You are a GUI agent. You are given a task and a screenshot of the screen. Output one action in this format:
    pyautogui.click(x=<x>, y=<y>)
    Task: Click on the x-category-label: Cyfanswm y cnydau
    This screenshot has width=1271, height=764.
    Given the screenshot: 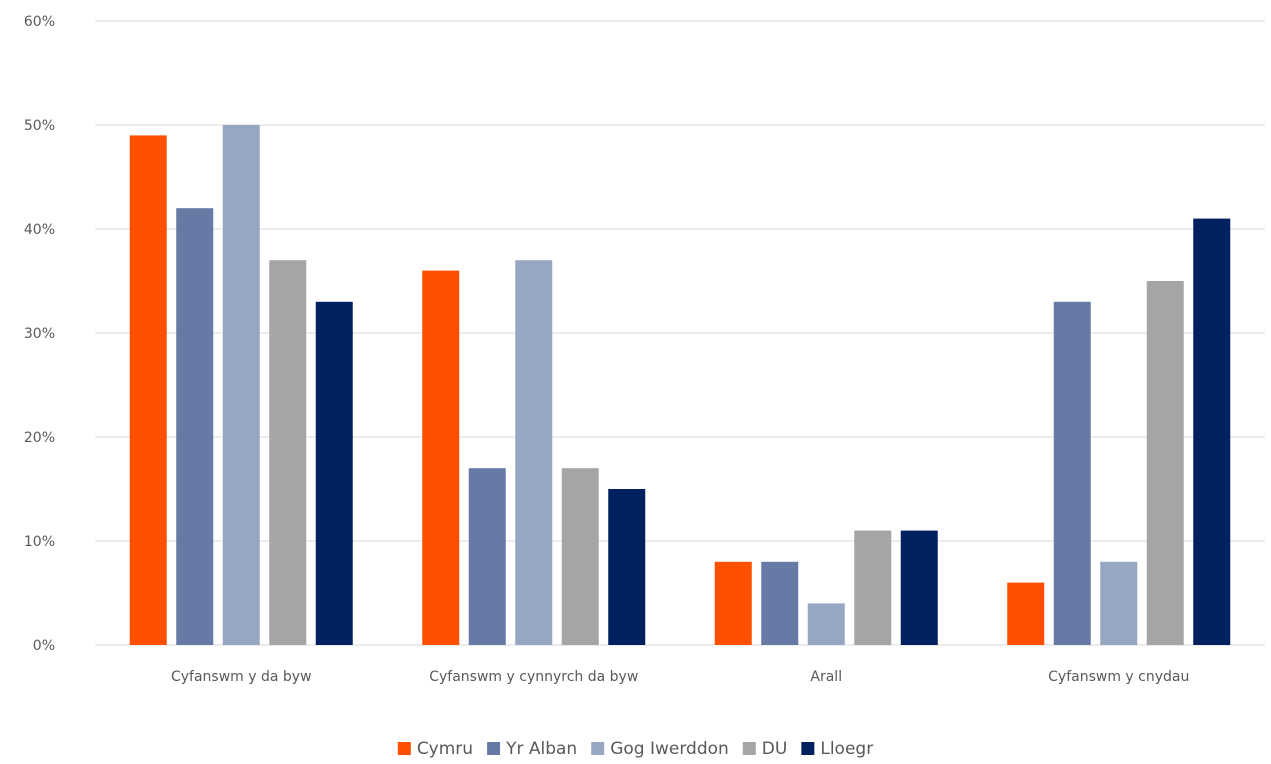 What is the action you would take?
    pyautogui.click(x=1118, y=677)
    